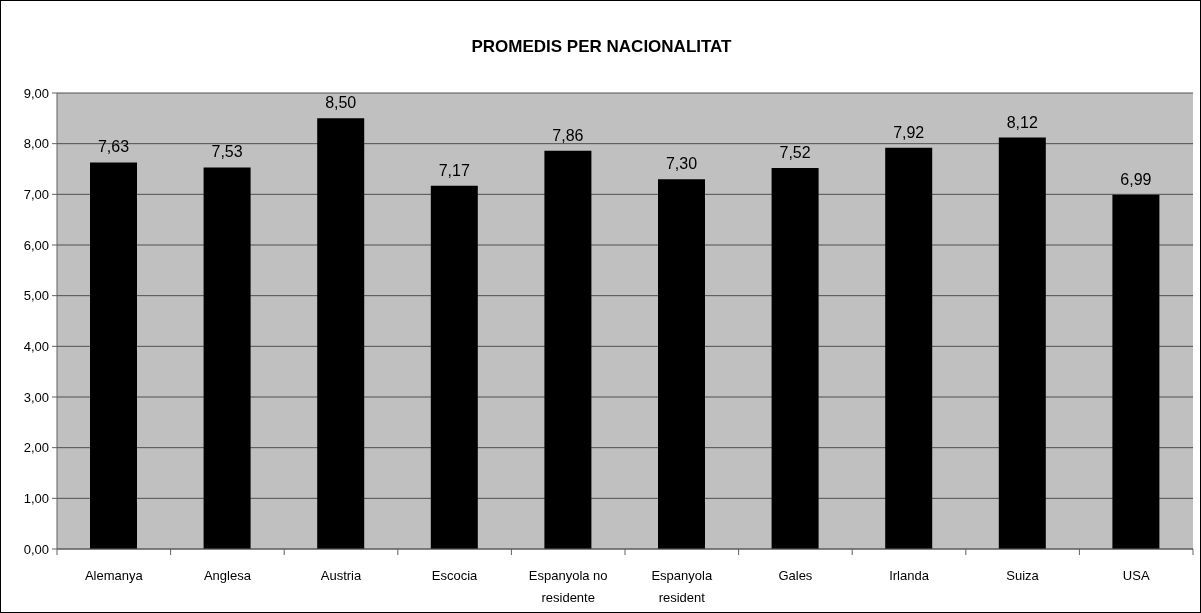 Image resolution: width=1201 pixels, height=613 pixels. What do you see at coordinates (36, 296) in the screenshot?
I see `y-tick-label: 5,00` at bounding box center [36, 296].